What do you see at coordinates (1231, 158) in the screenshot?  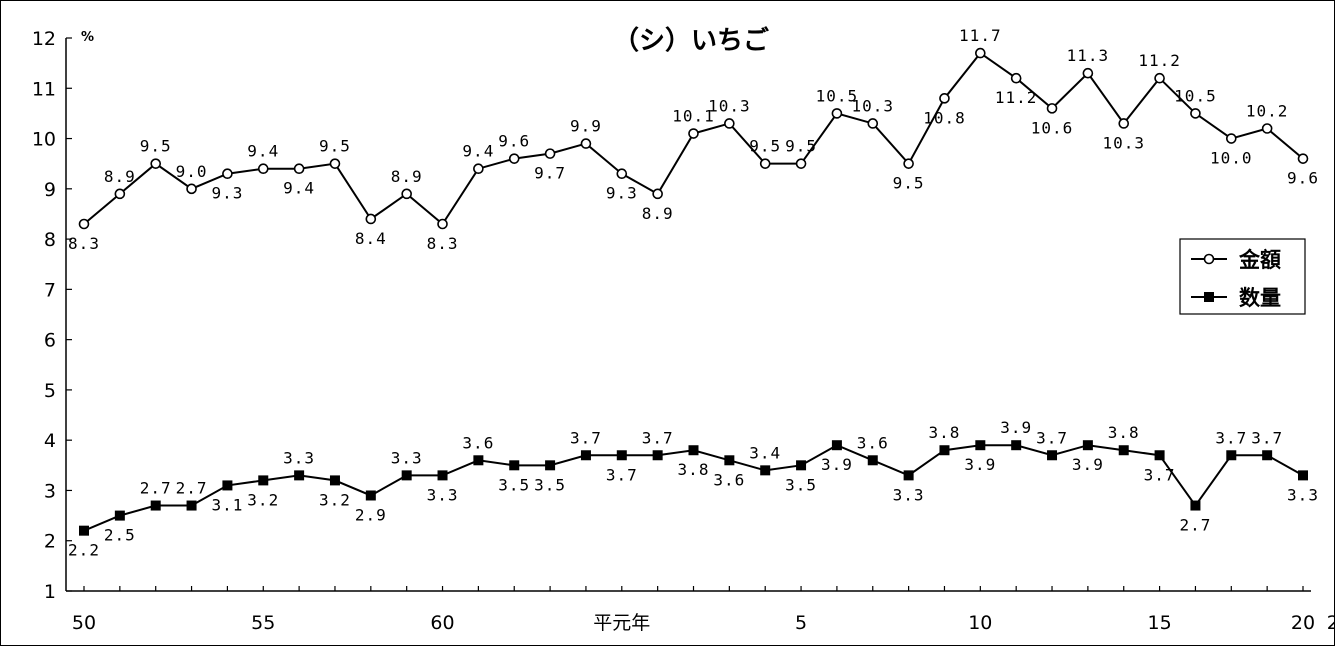 I see `data-label-amount: 10.0` at bounding box center [1231, 158].